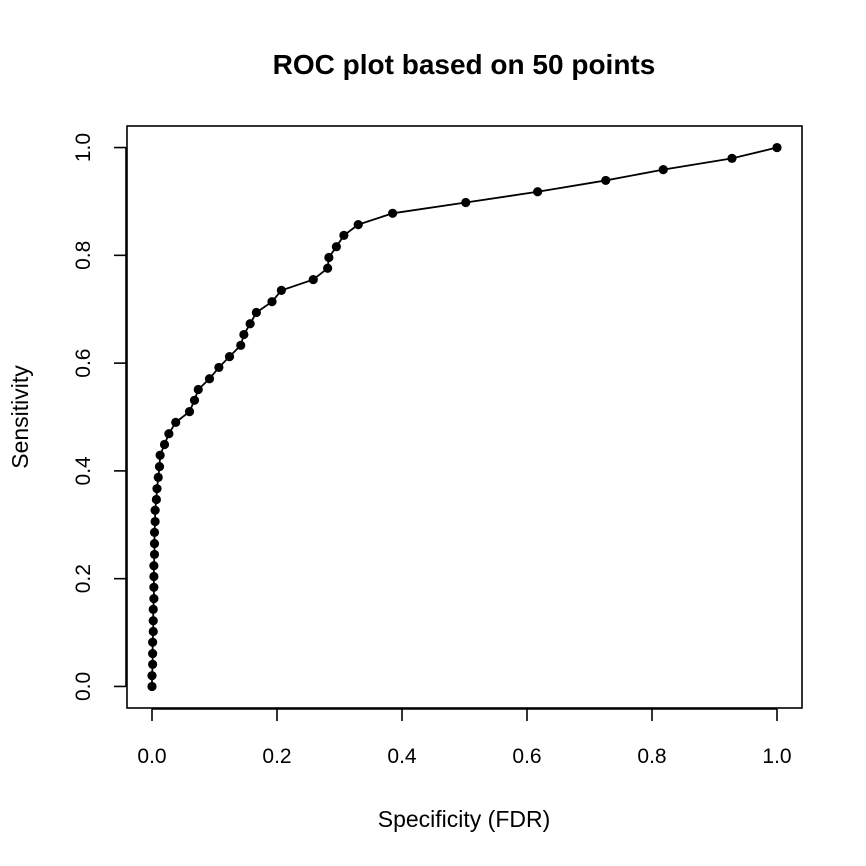 This screenshot has width=866, height=866. What do you see at coordinates (276, 756) in the screenshot?
I see `x-tick-label: 0.2` at bounding box center [276, 756].